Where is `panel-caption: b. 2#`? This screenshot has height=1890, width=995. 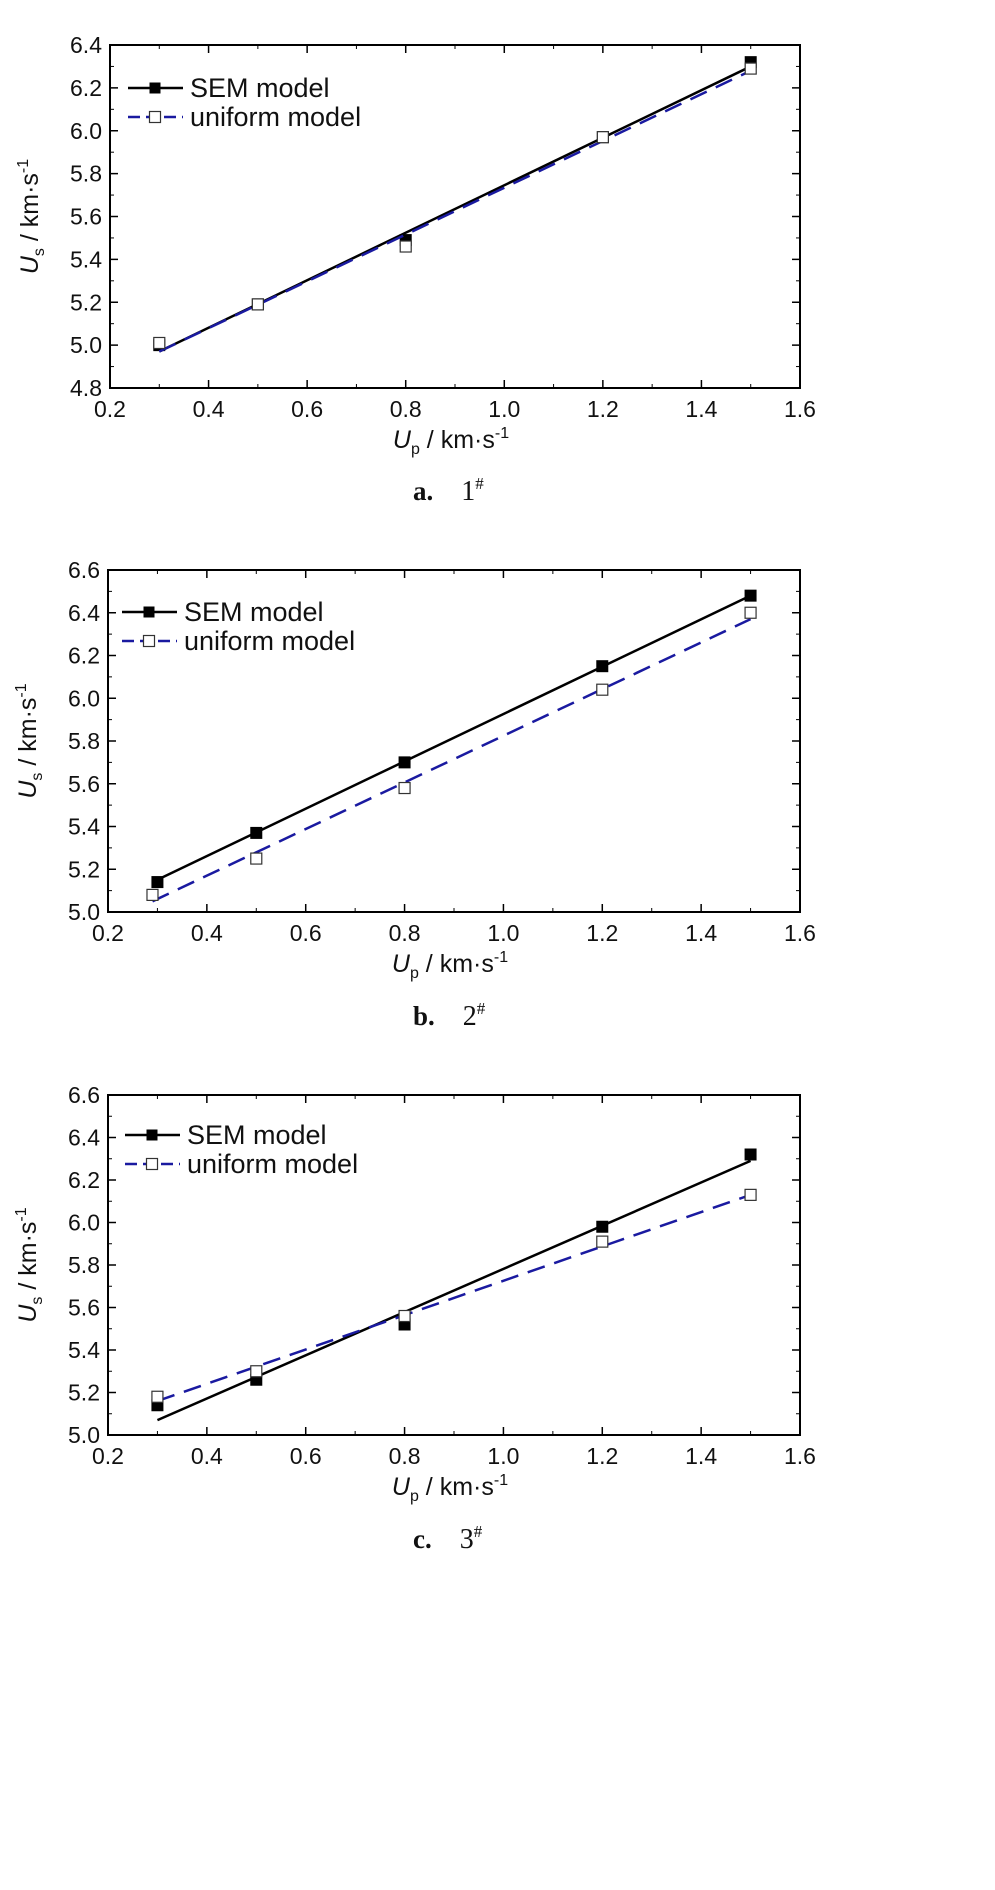 panel-caption: b. 2# is located at coordinates (449, 1015).